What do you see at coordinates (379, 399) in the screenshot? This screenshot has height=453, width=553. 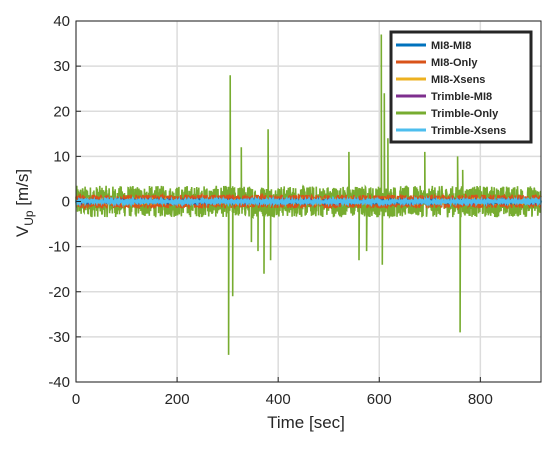 I see `x-tick-label: 600` at bounding box center [379, 399].